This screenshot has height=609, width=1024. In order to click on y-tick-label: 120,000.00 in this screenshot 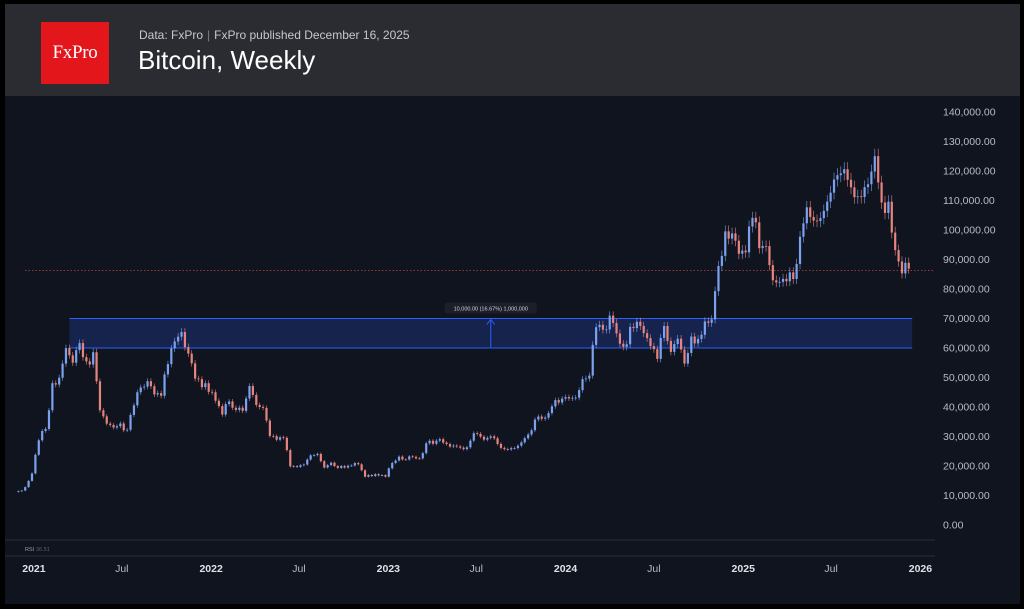, I will do `click(969, 172)`.